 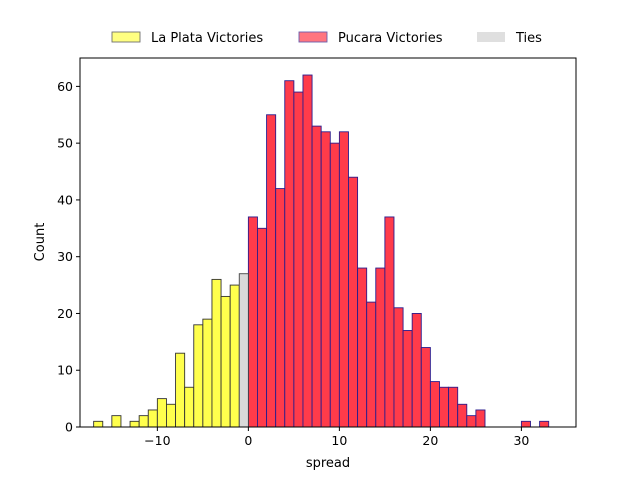 What do you see at coordinates (157, 440) in the screenshot?
I see `x-tick-label-0: −10` at bounding box center [157, 440].